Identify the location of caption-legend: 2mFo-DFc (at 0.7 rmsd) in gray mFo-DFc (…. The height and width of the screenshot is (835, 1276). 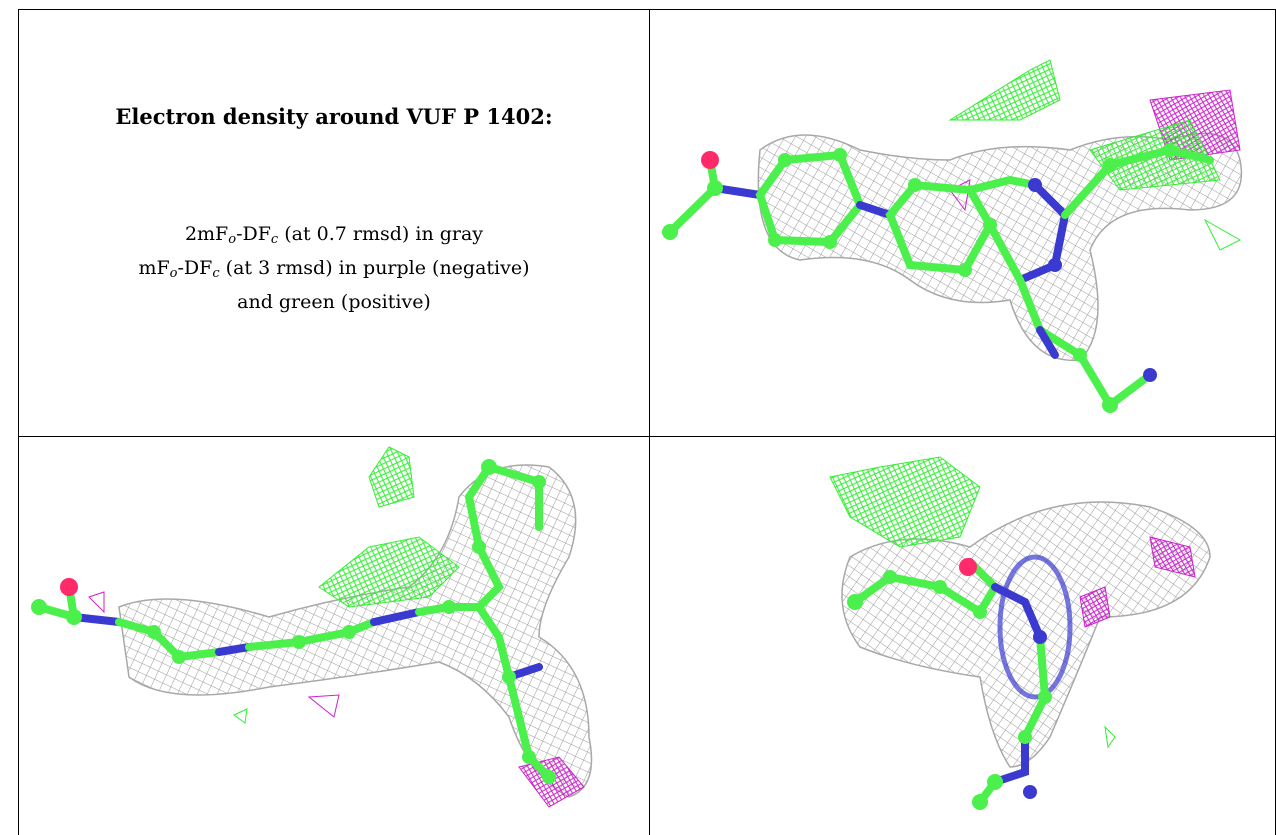
(334, 268).